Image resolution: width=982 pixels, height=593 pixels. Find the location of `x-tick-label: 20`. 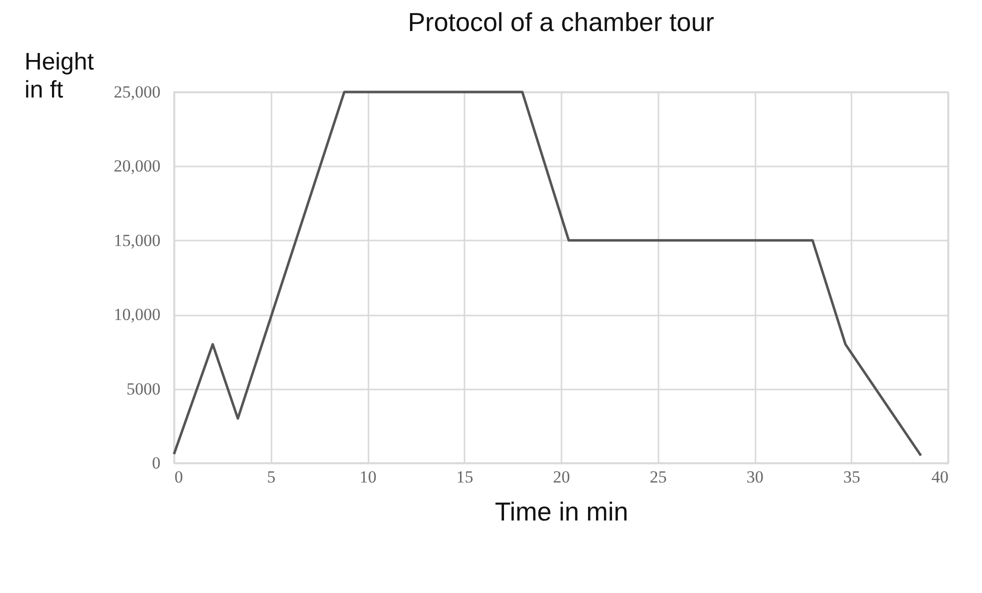

x-tick-label: 20 is located at coordinates (561, 477).